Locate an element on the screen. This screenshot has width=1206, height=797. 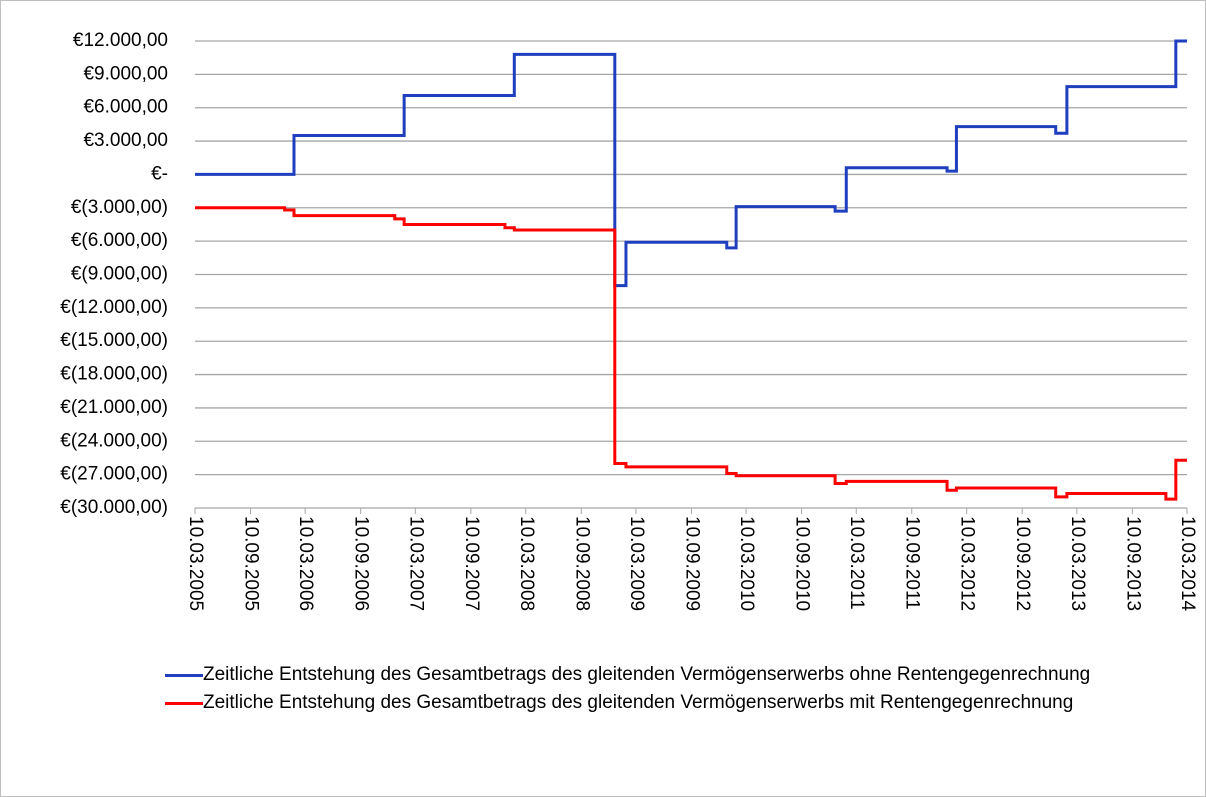
x-tick-label: 10.03.2007 is located at coordinates (415, 563).